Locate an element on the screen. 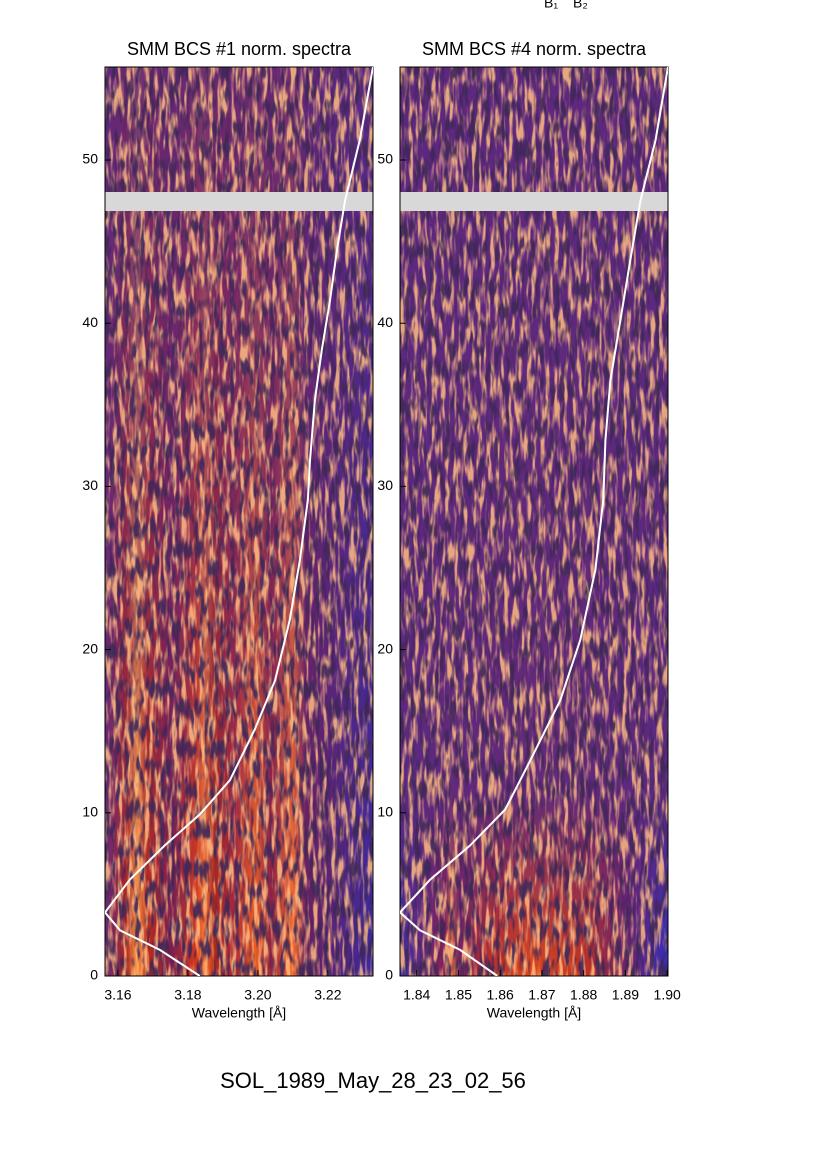 The height and width of the screenshot is (1169, 826). x-tick-label: 1.88 is located at coordinates (583, 995).